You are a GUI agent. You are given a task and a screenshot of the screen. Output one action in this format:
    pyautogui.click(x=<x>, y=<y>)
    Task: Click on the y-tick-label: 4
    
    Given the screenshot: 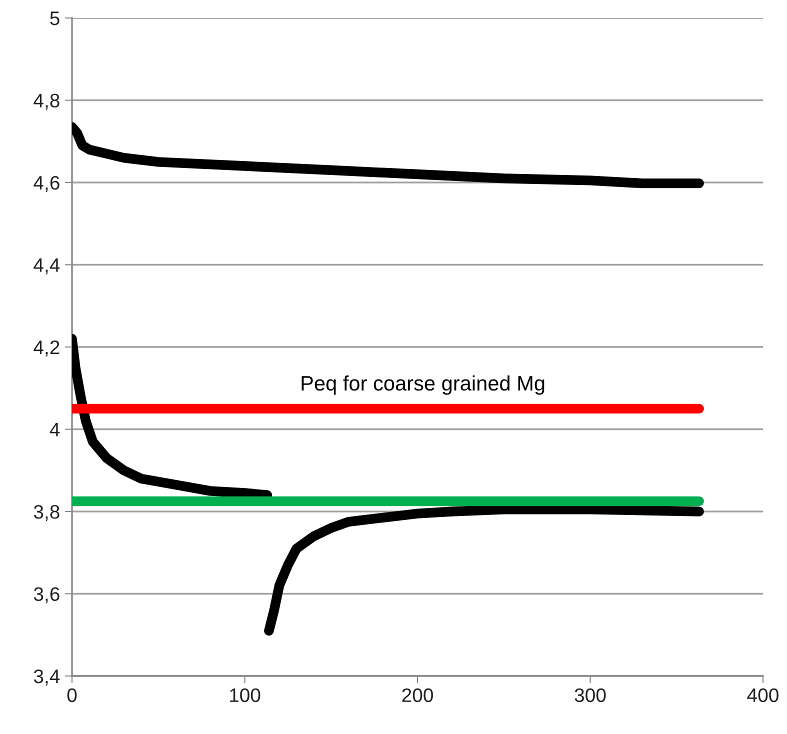 What is the action you would take?
    pyautogui.click(x=55, y=429)
    